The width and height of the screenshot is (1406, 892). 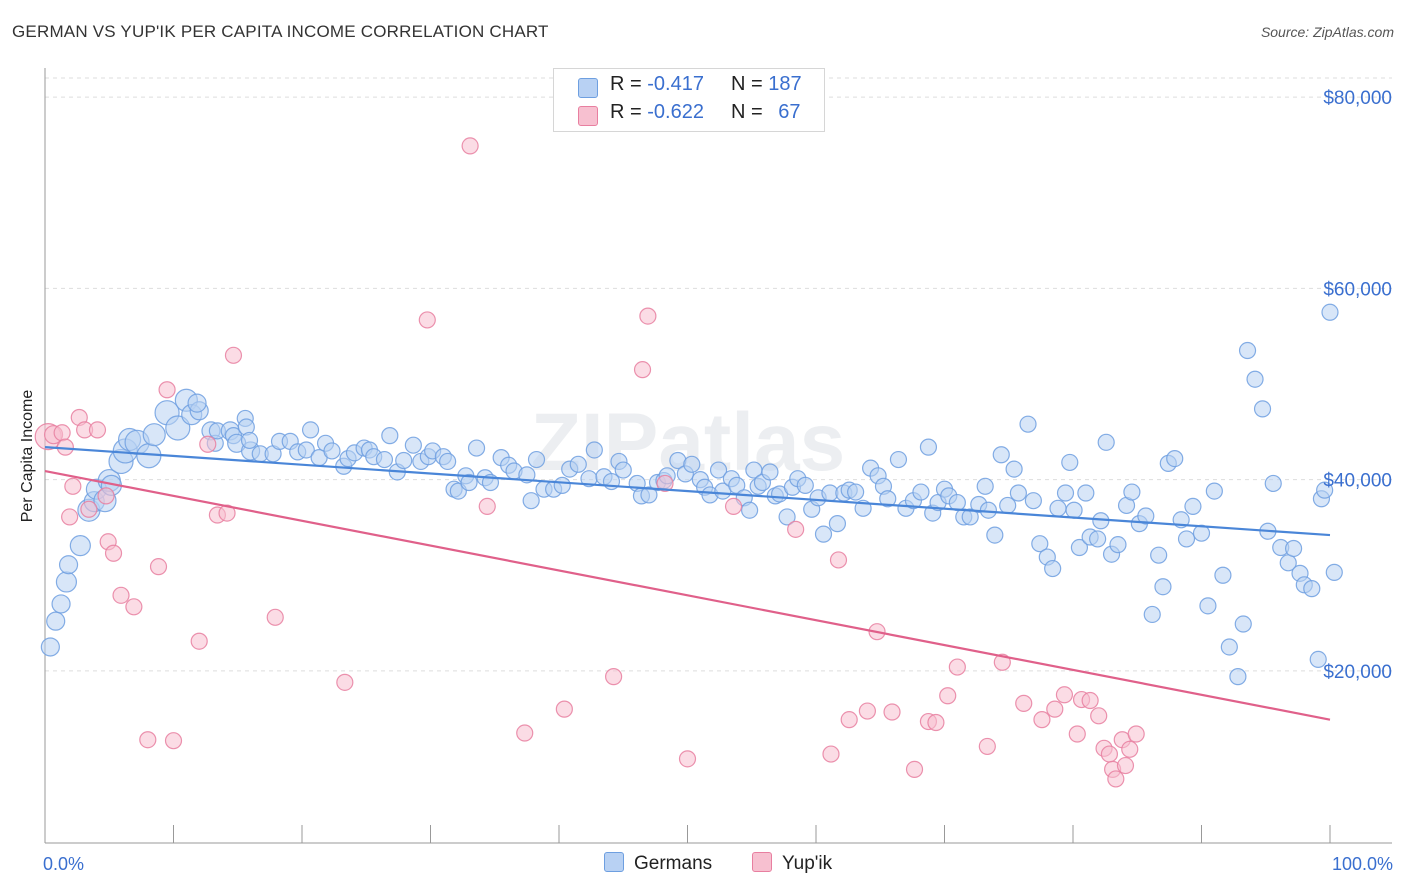 I want to click on source-label: Source: ZipAtlas.com, so click(x=1327, y=32).